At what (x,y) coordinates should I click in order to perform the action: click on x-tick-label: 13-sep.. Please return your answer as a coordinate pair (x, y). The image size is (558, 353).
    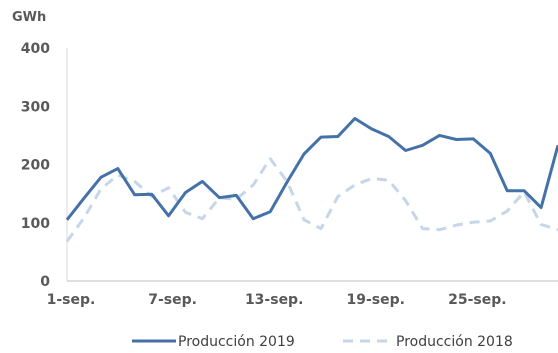
    Looking at the image, I should click on (274, 300).